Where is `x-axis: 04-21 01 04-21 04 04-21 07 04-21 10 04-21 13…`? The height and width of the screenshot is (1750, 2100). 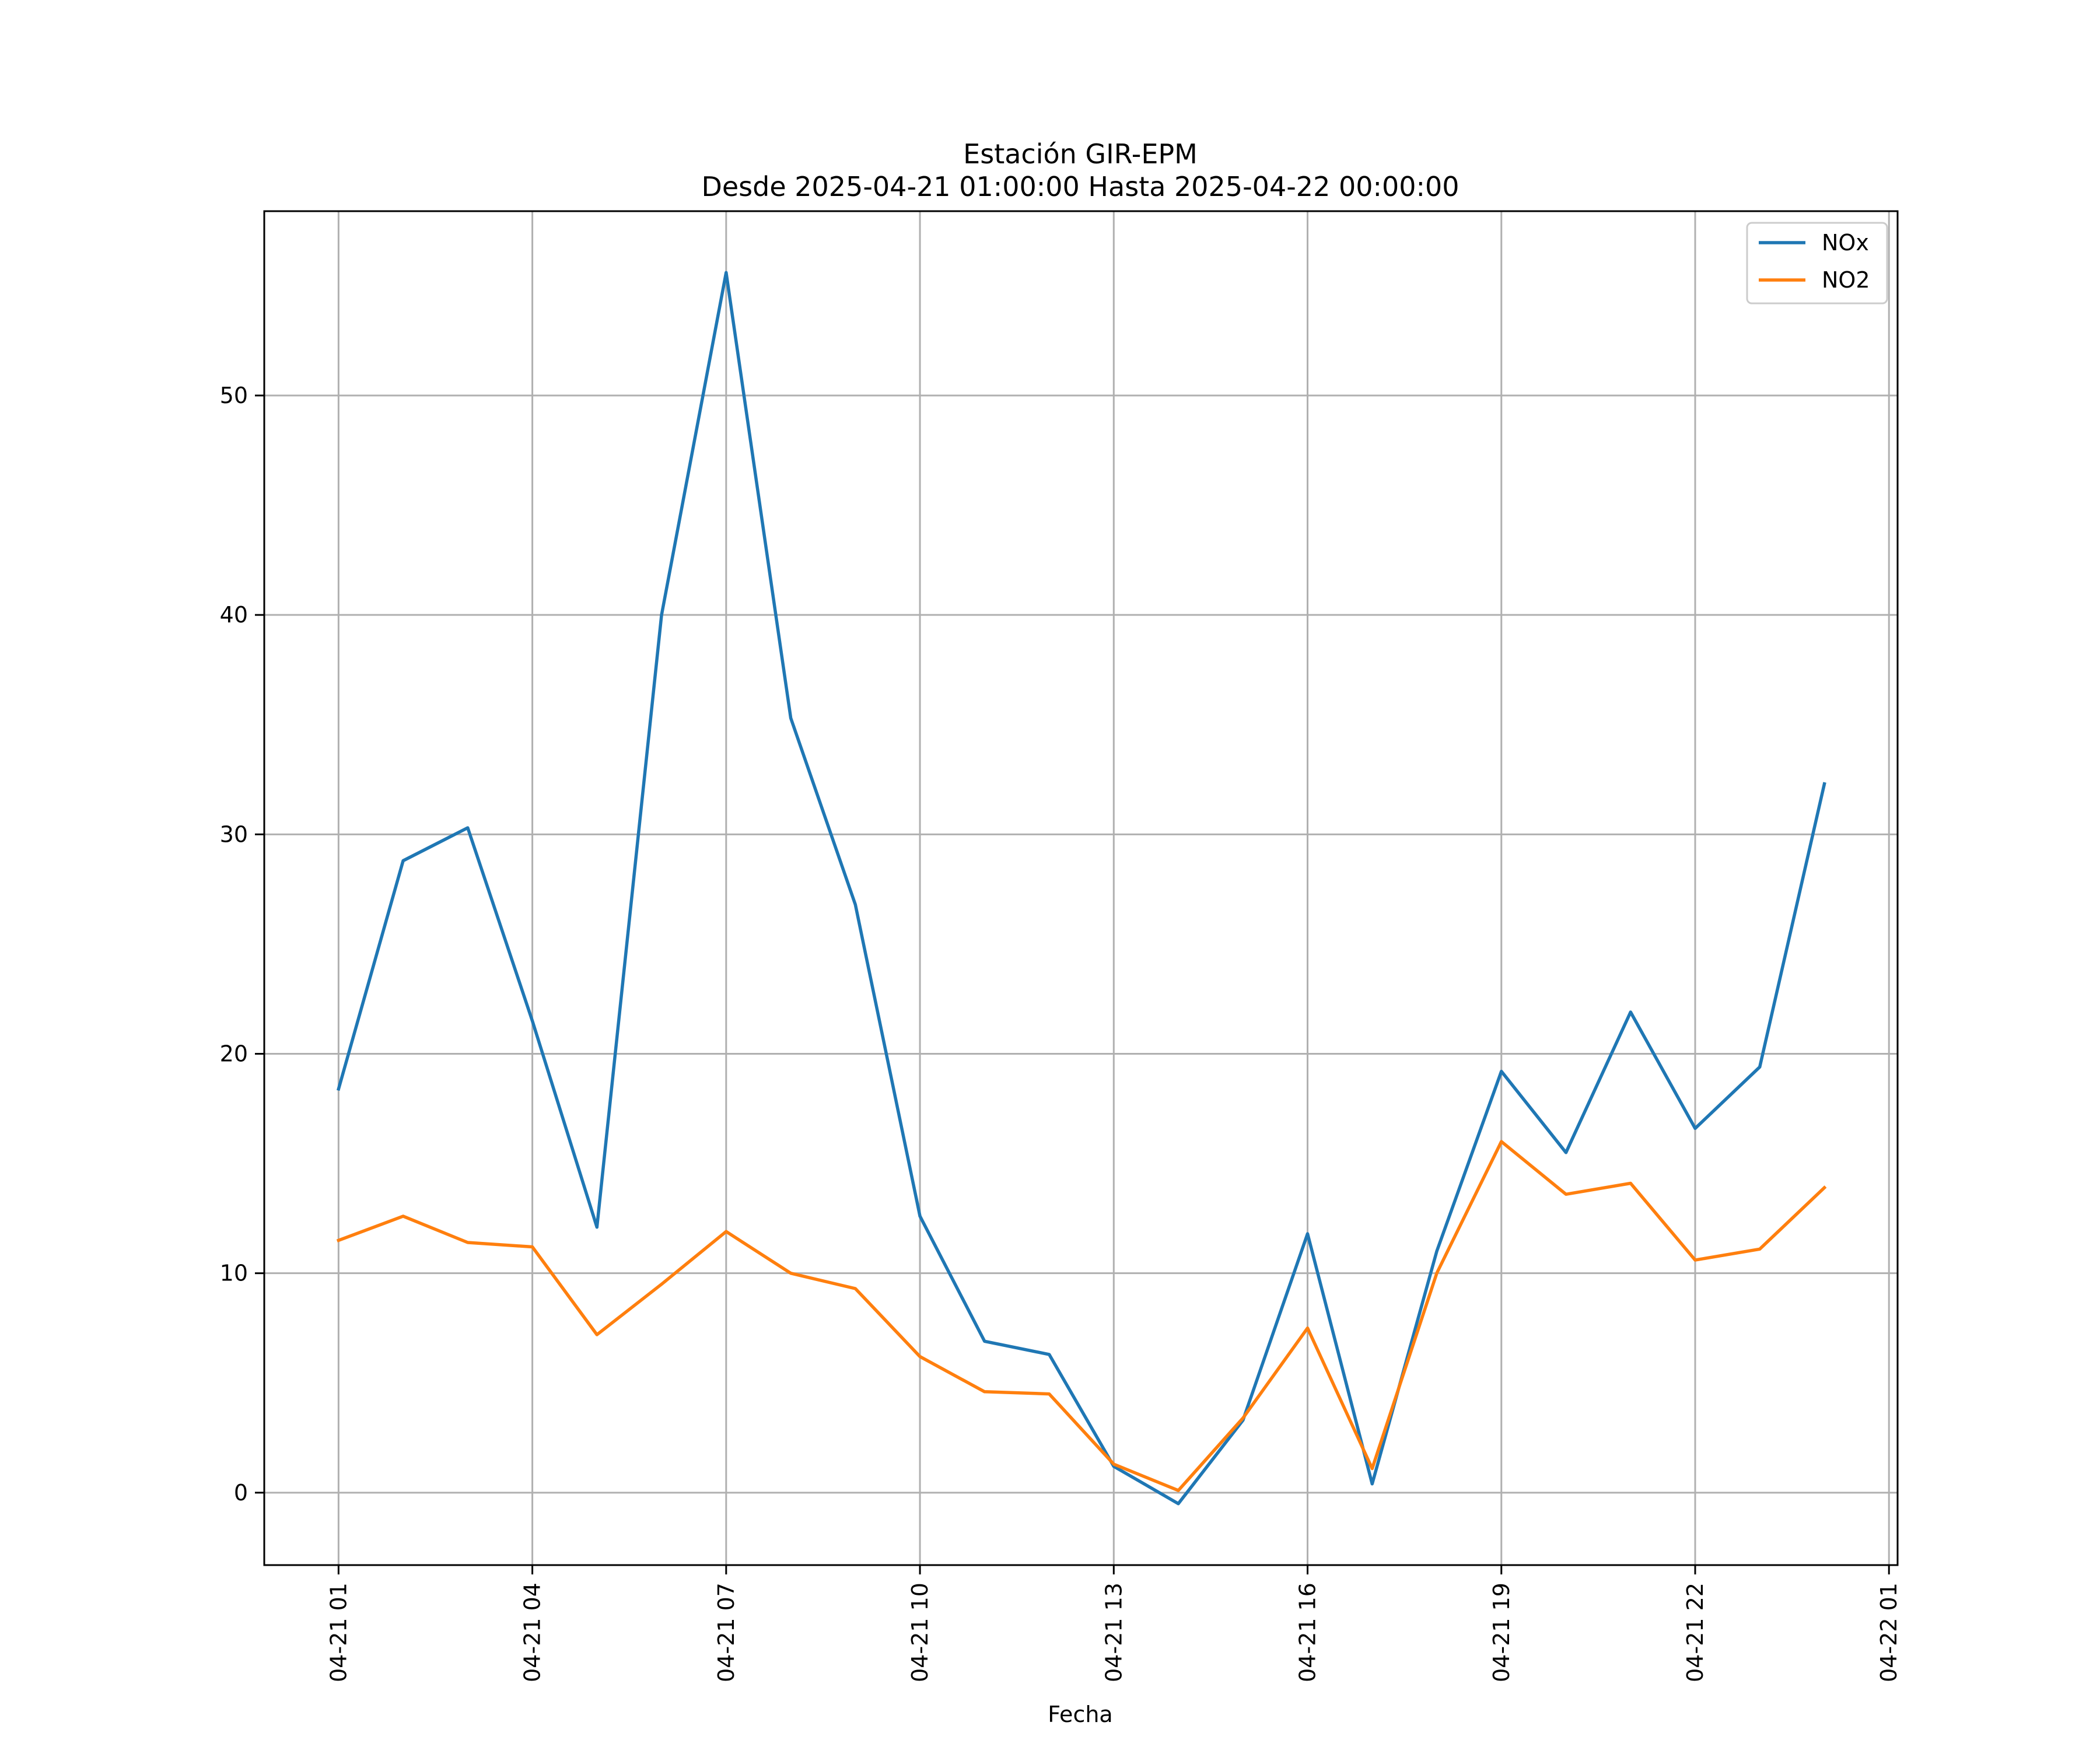 x-axis: 04-21 01 04-21 04 04-21 07 04-21 10 04-21 13… is located at coordinates (1114, 1623).